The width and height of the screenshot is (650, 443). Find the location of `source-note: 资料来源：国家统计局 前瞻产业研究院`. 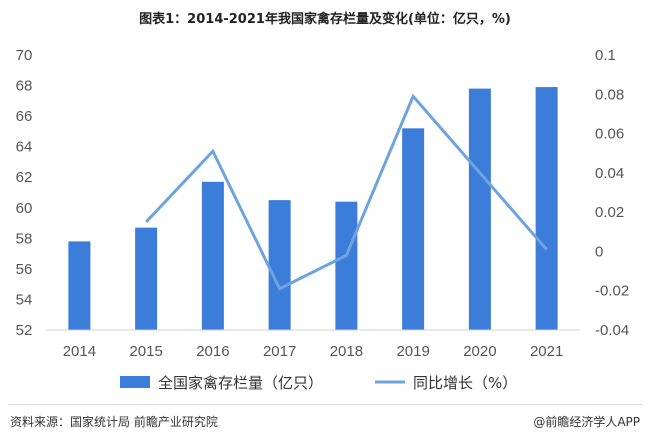

source-note: 资料来源：国家统计局 前瞻产业研究院 is located at coordinates (114, 422).